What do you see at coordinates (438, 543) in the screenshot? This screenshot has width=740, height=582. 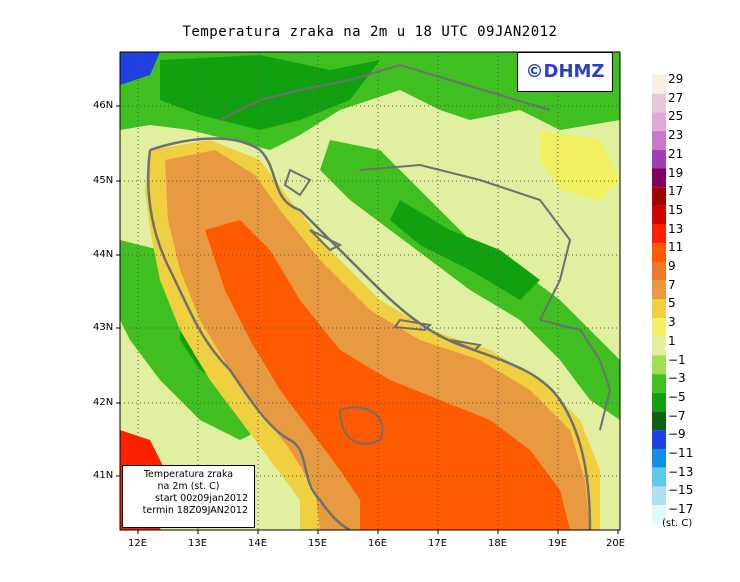 I see `lon-label: 17E` at bounding box center [438, 543].